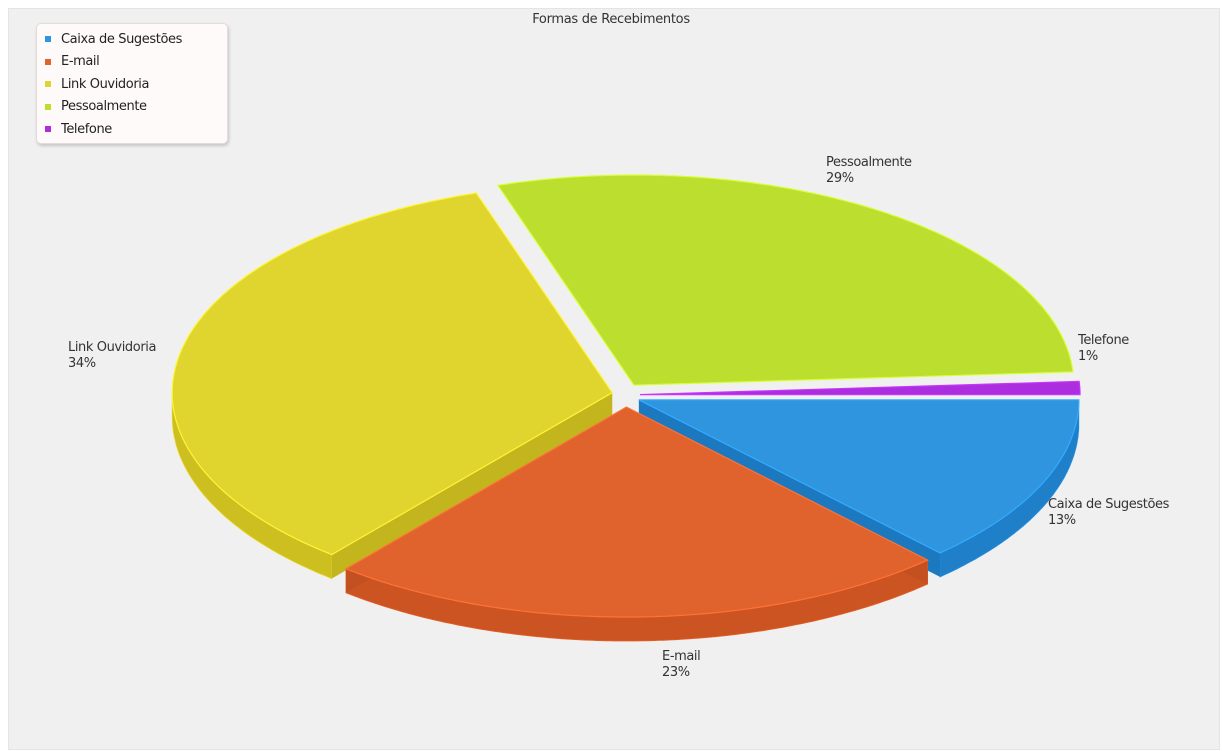 This screenshot has height=751, width=1222. I want to click on slice-label-name: Link Ouvidoria, so click(112, 347).